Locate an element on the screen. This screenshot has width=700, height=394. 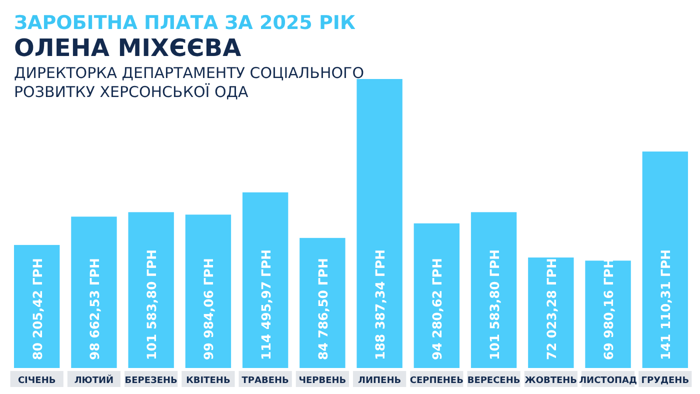
x-tick-label: ЛИПЕНЬ is located at coordinates (380, 381).